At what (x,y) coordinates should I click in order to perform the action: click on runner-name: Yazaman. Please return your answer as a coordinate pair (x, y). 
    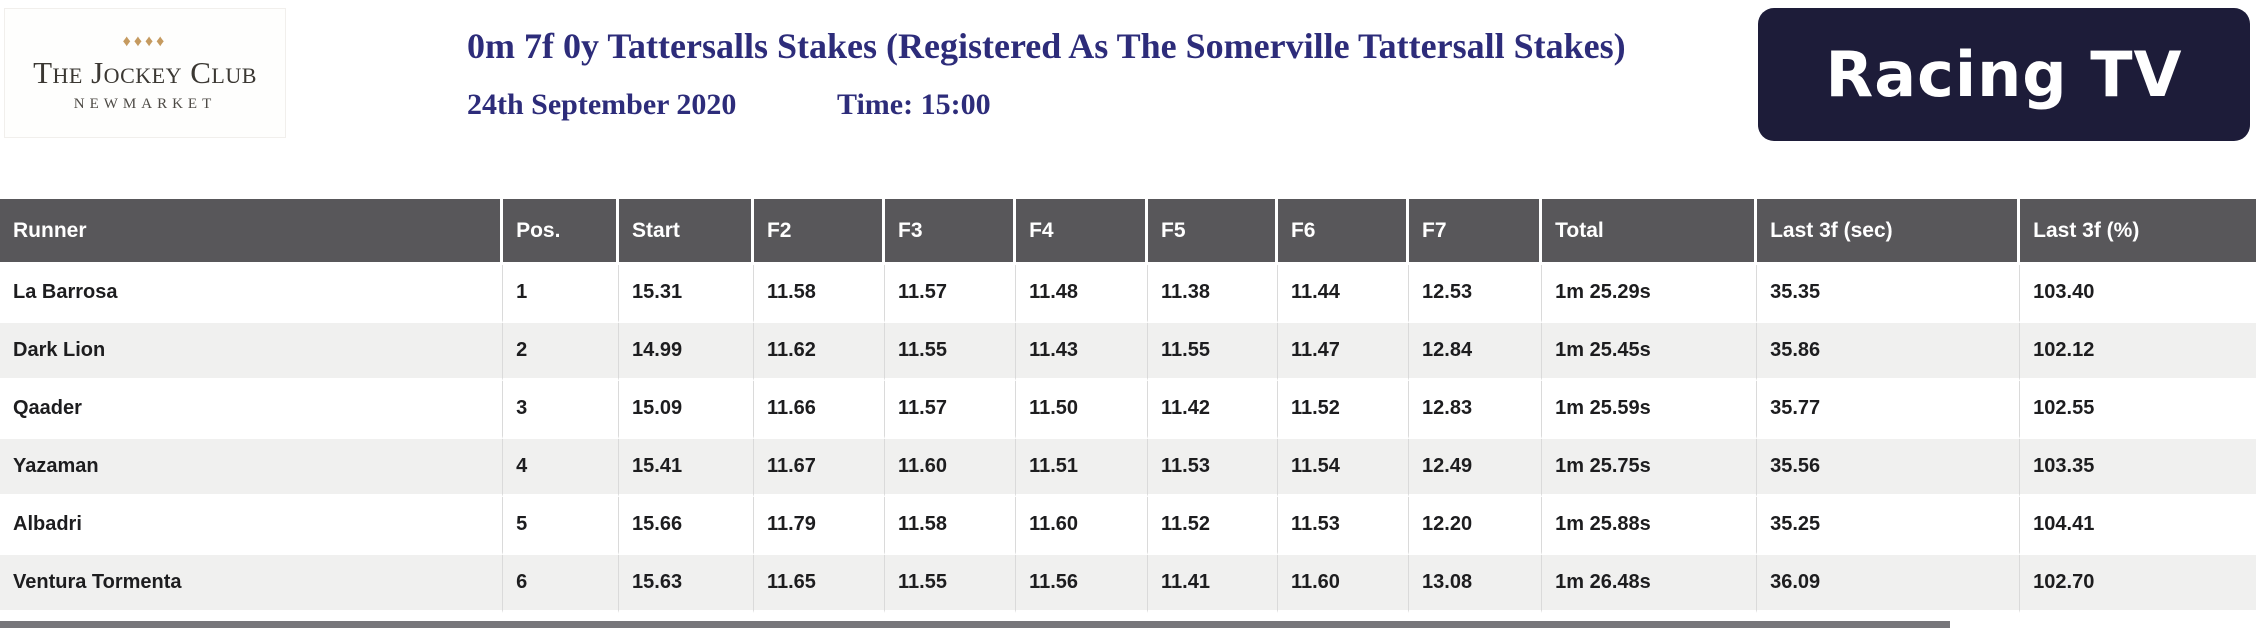
    Looking at the image, I should click on (252, 468).